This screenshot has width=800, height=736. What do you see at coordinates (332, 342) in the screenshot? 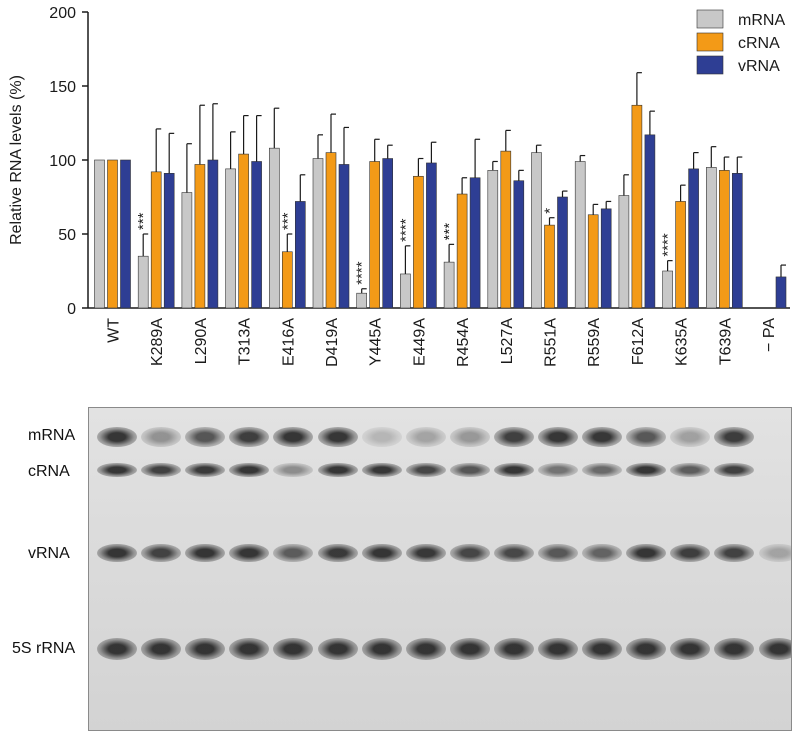
I see `x-tick-label: D419A` at bounding box center [332, 342].